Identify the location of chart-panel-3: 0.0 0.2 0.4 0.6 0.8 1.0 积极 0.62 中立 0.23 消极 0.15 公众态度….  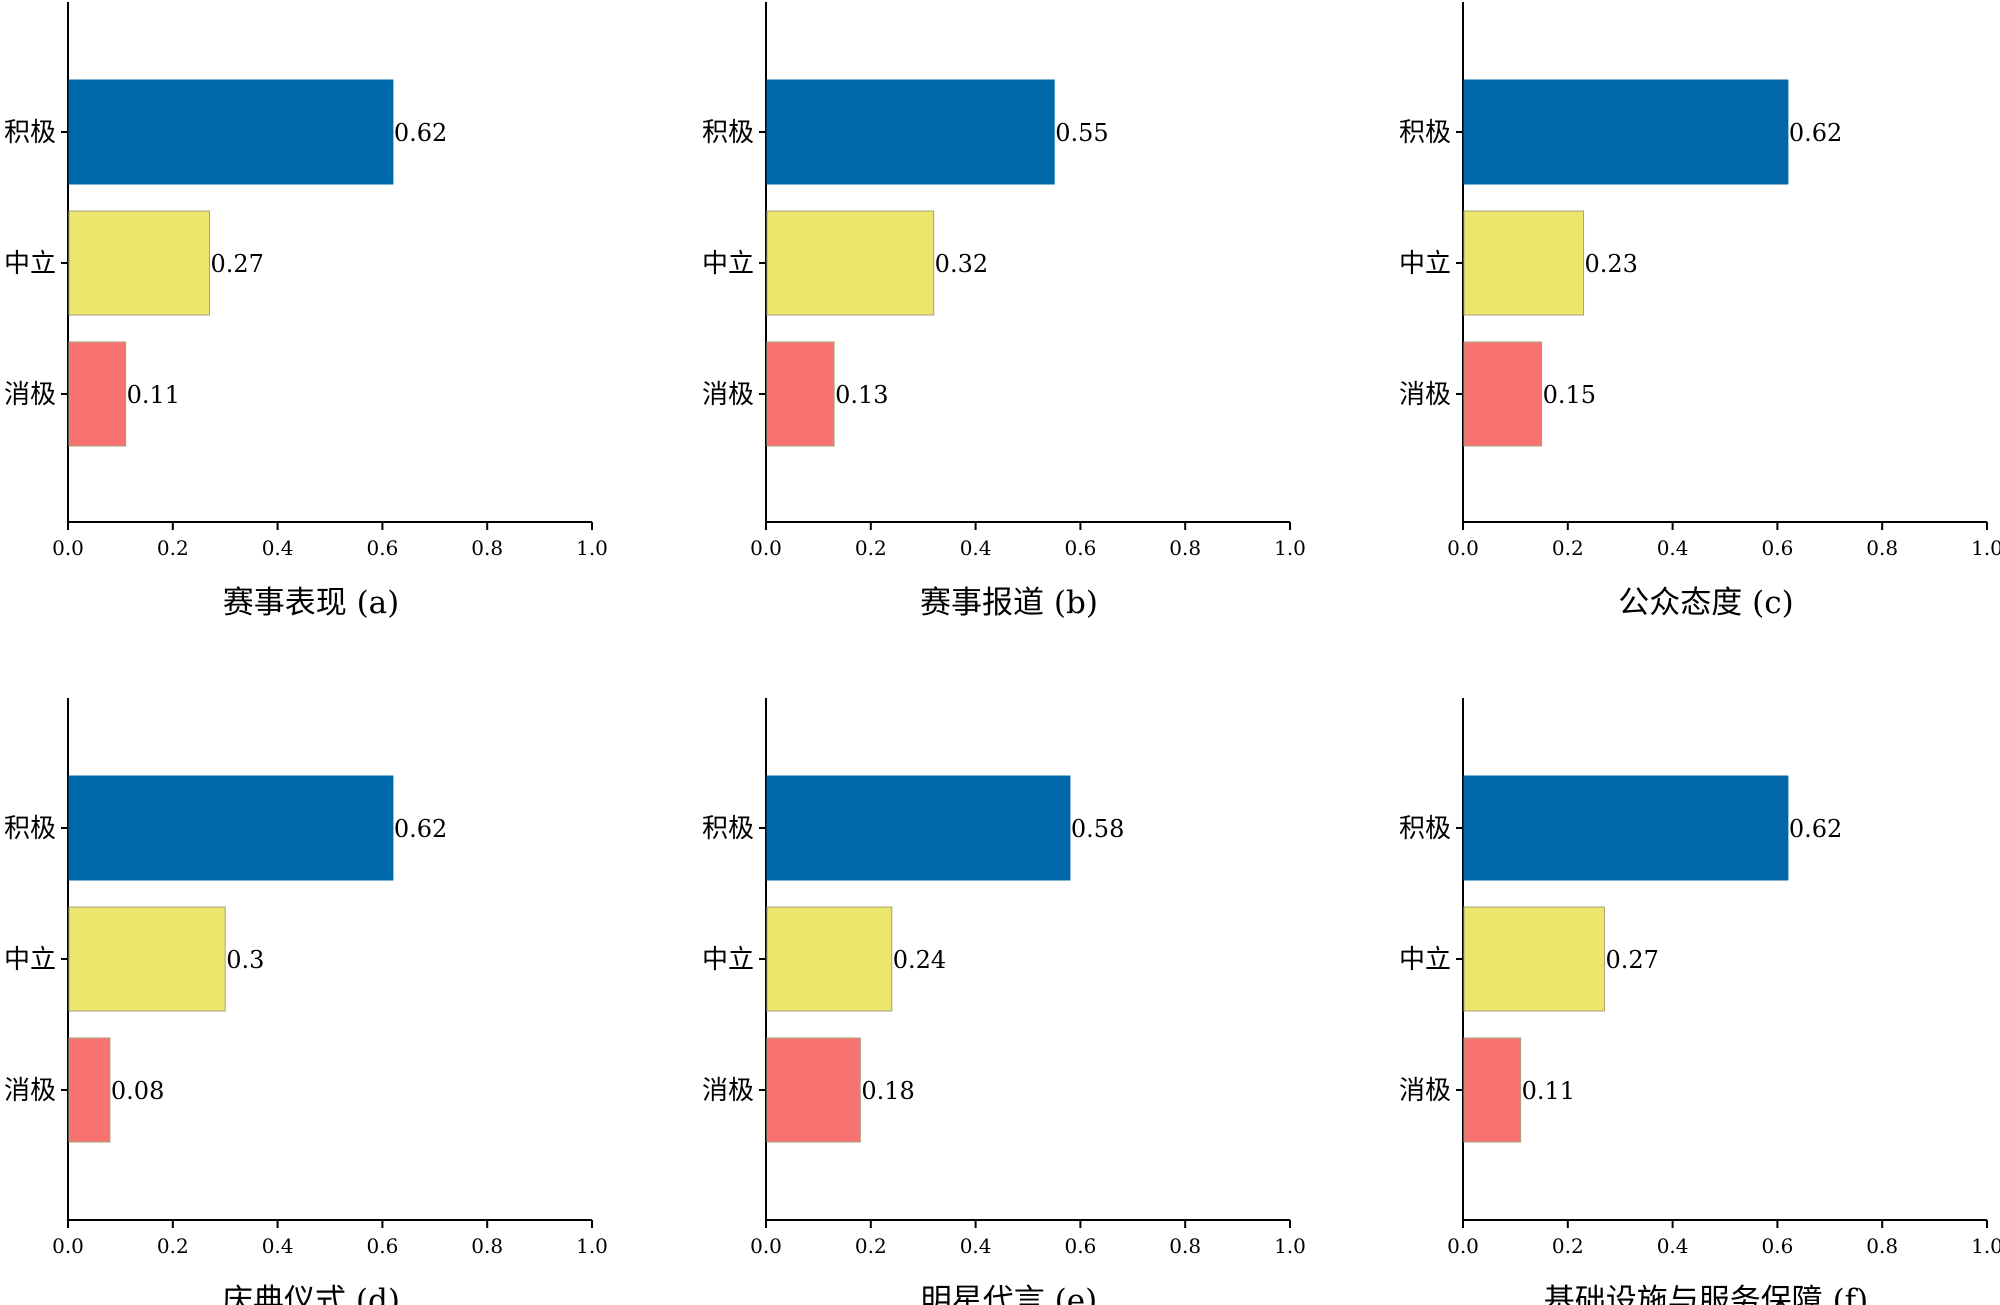
(1699, 311).